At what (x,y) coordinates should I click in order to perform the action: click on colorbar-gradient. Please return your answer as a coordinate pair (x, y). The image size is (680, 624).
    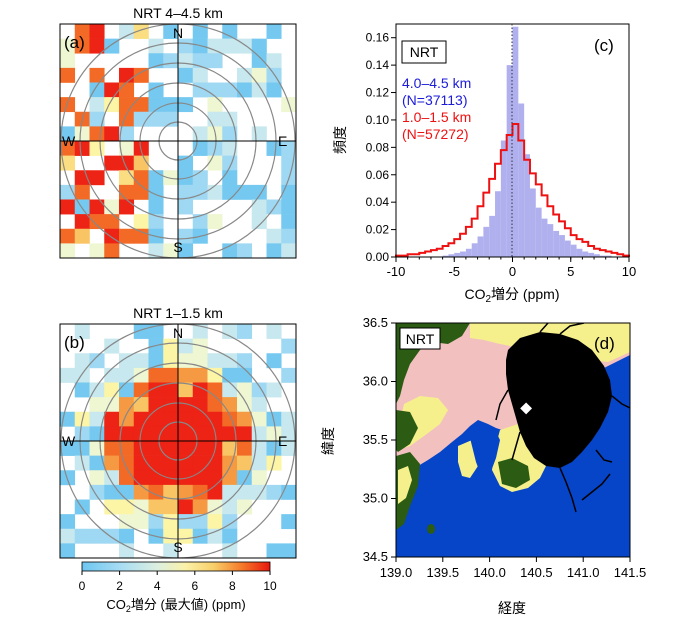
    Looking at the image, I should click on (176, 566).